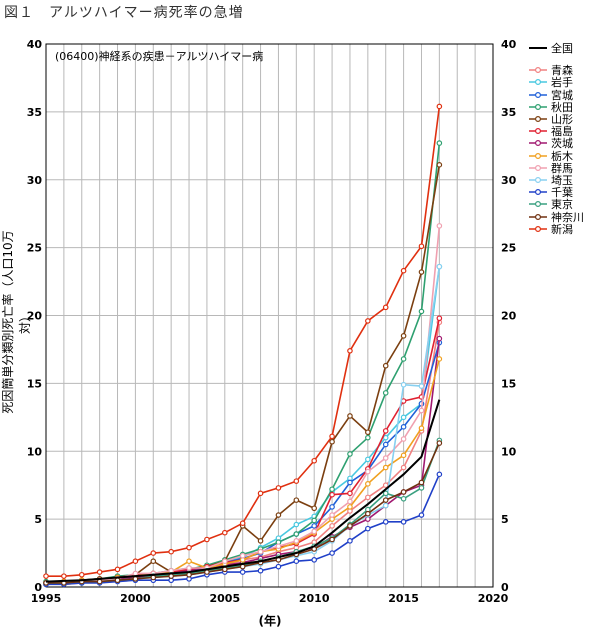 This screenshot has height=640, width=601. What do you see at coordinates (562, 205) in the screenshot?
I see `legend-label: 東京` at bounding box center [562, 205].